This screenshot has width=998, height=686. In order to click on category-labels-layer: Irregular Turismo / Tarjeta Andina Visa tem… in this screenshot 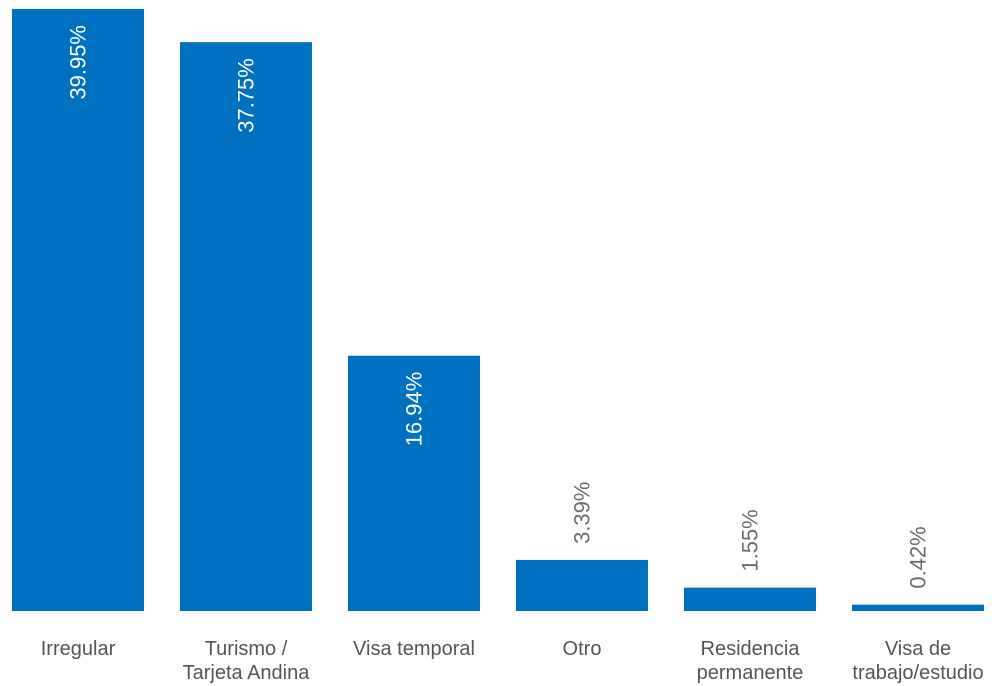, I will do `click(512, 661)`.